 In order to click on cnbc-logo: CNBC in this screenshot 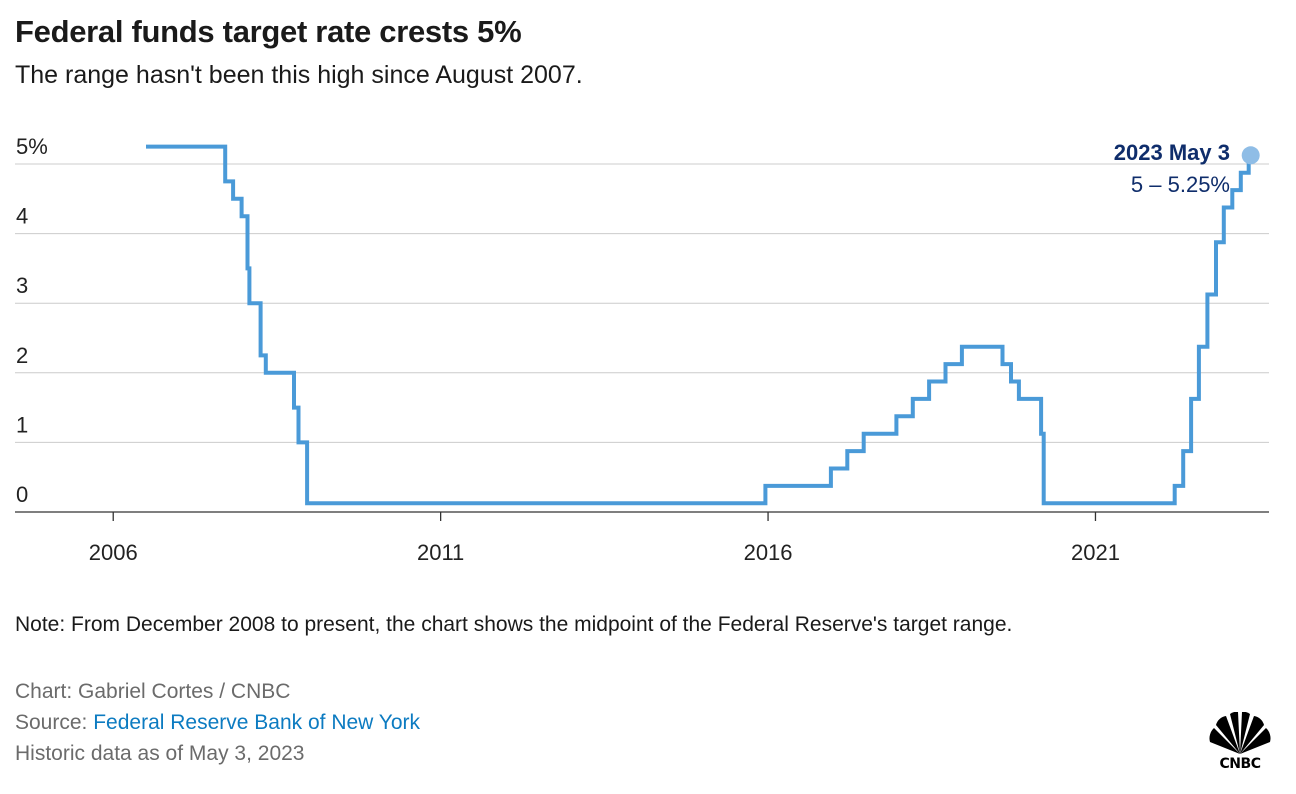, I will do `click(1240, 742)`.